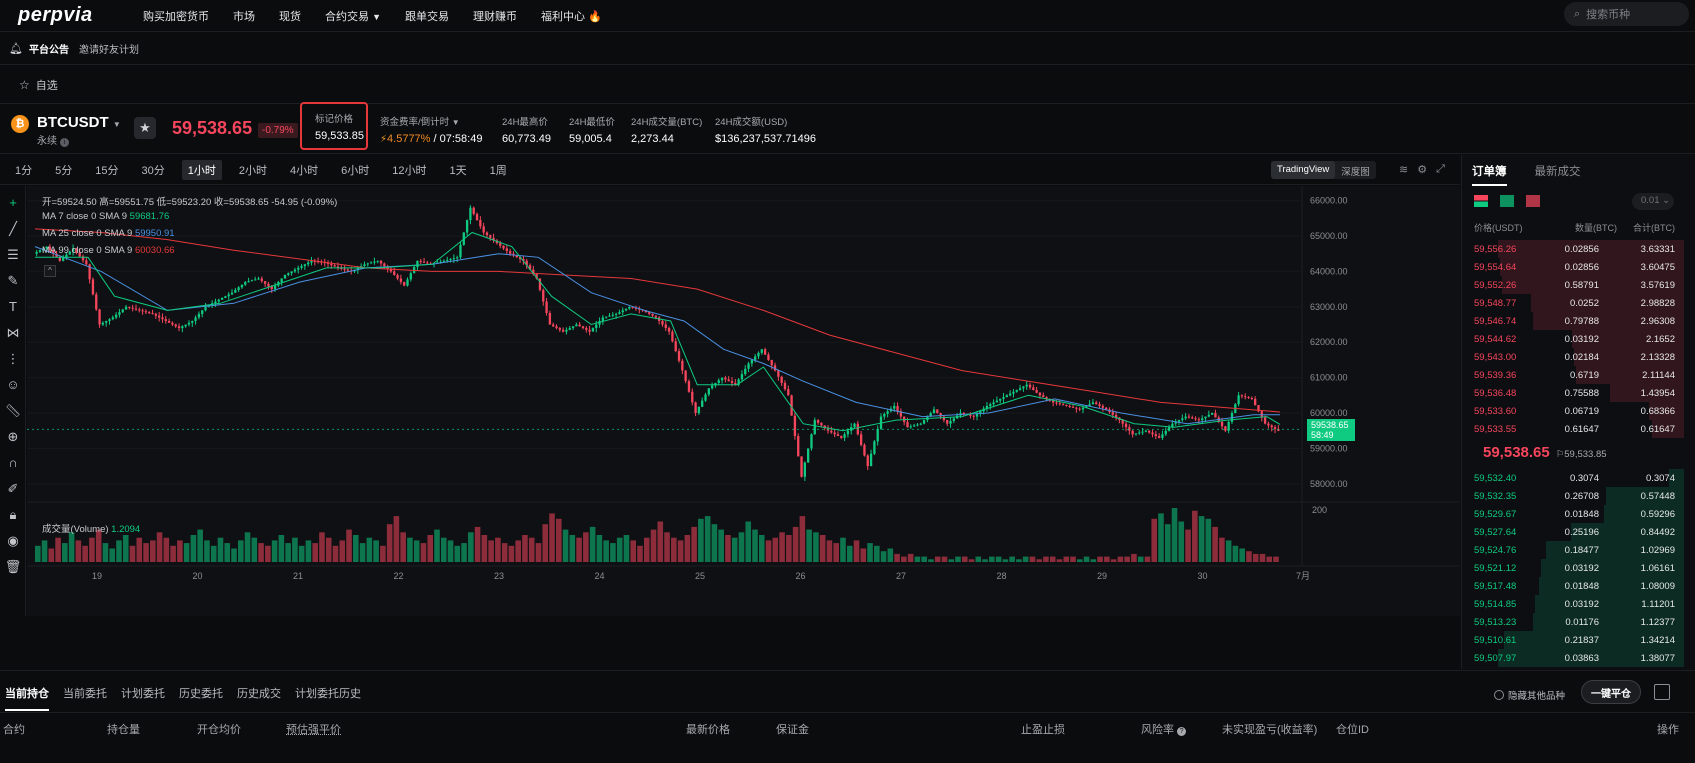 The width and height of the screenshot is (1695, 763). I want to click on pencil-lock-icon: ✐, so click(13, 488).